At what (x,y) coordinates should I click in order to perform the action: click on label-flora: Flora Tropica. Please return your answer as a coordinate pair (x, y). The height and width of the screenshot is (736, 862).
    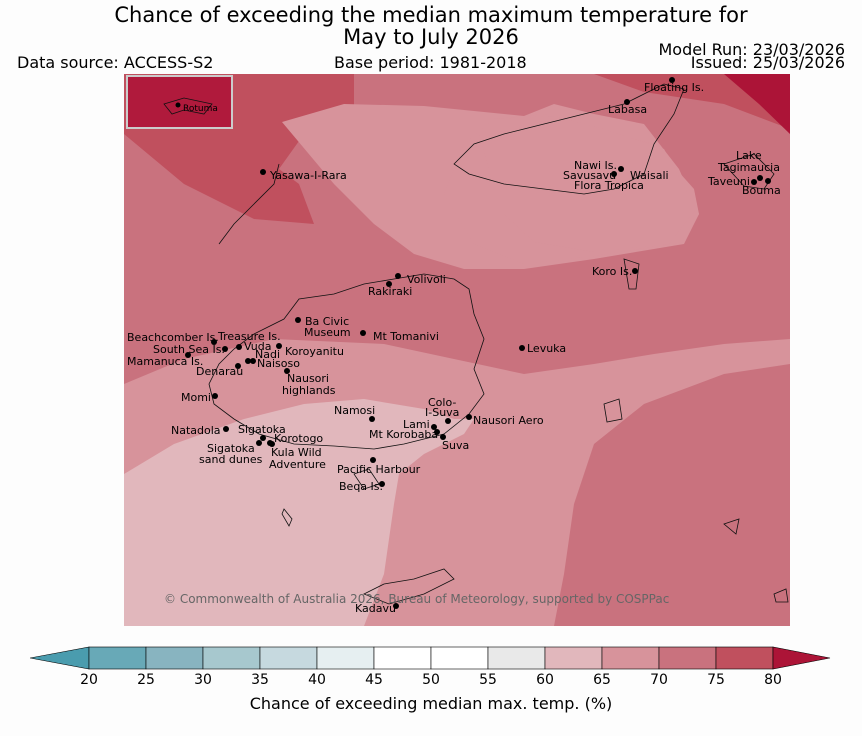
    Looking at the image, I should click on (609, 185).